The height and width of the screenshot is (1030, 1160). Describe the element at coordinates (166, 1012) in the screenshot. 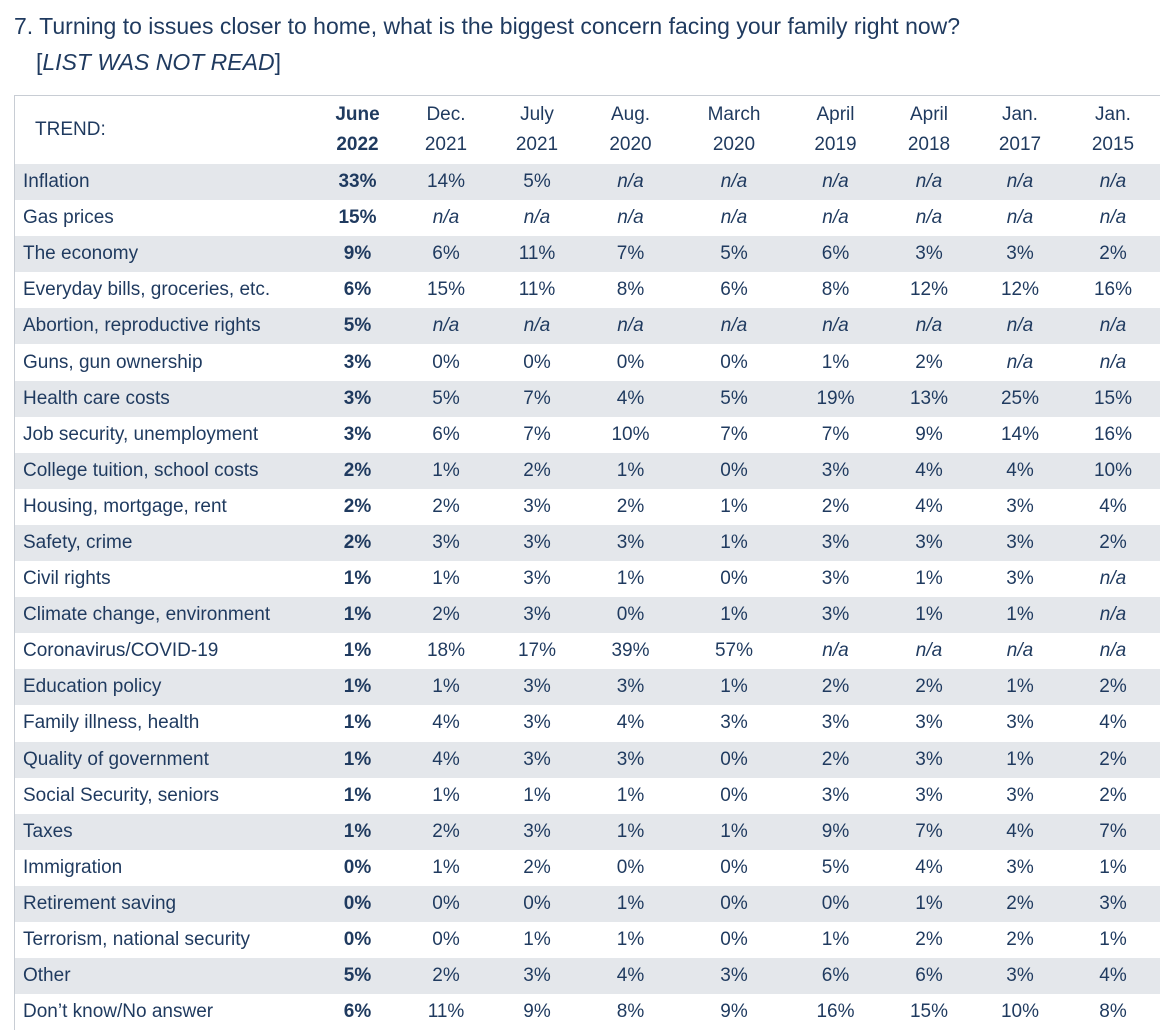

I see `row-label: Don’t know/No answer` at that location.